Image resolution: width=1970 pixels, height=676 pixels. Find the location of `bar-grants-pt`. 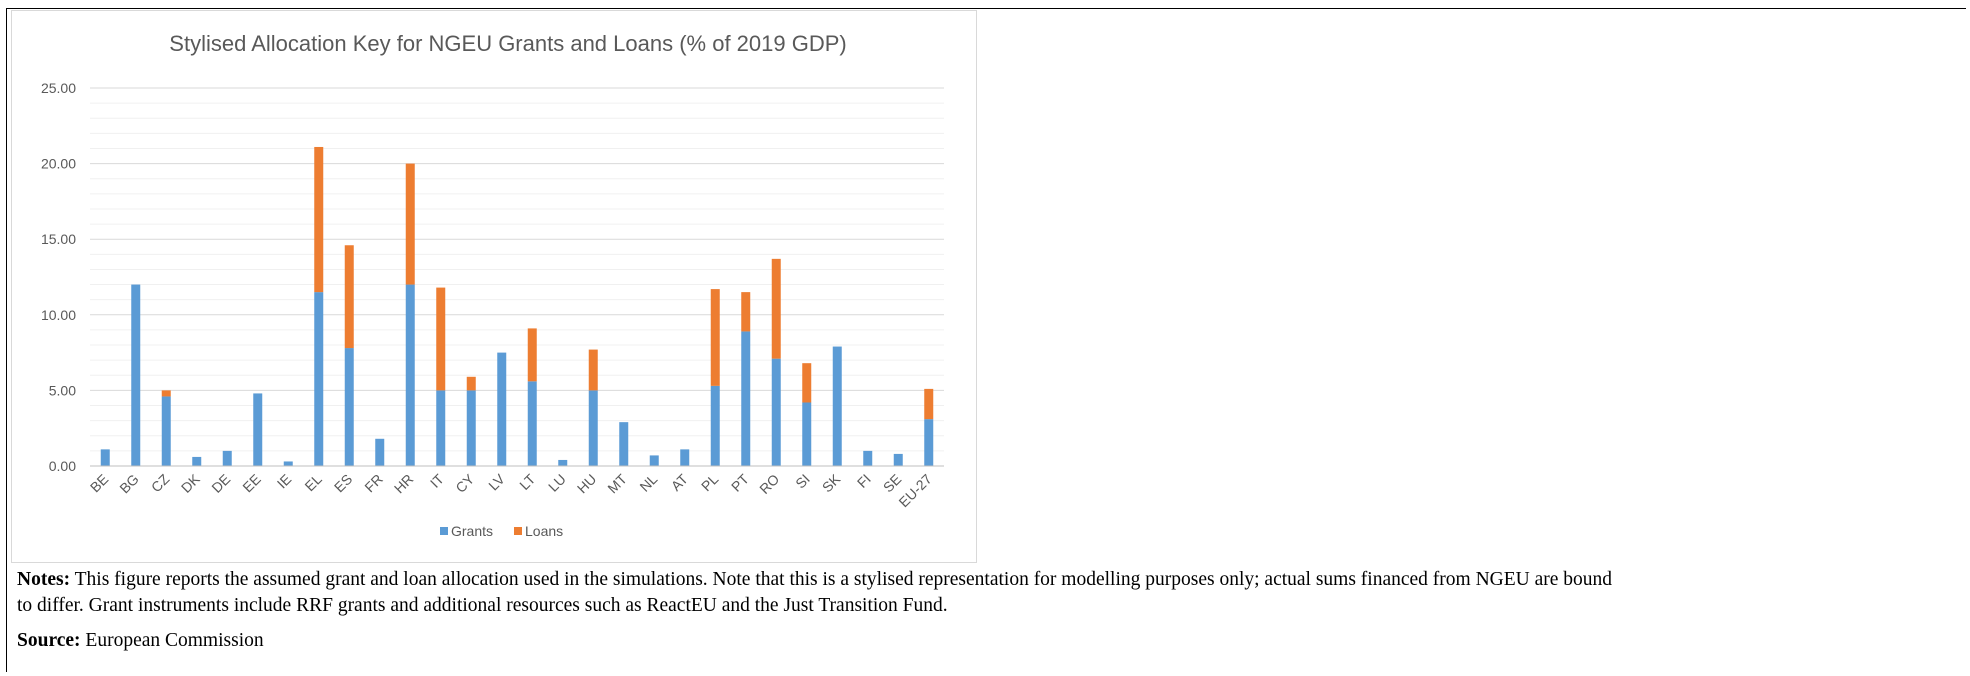

bar-grants-pt is located at coordinates (746, 398).